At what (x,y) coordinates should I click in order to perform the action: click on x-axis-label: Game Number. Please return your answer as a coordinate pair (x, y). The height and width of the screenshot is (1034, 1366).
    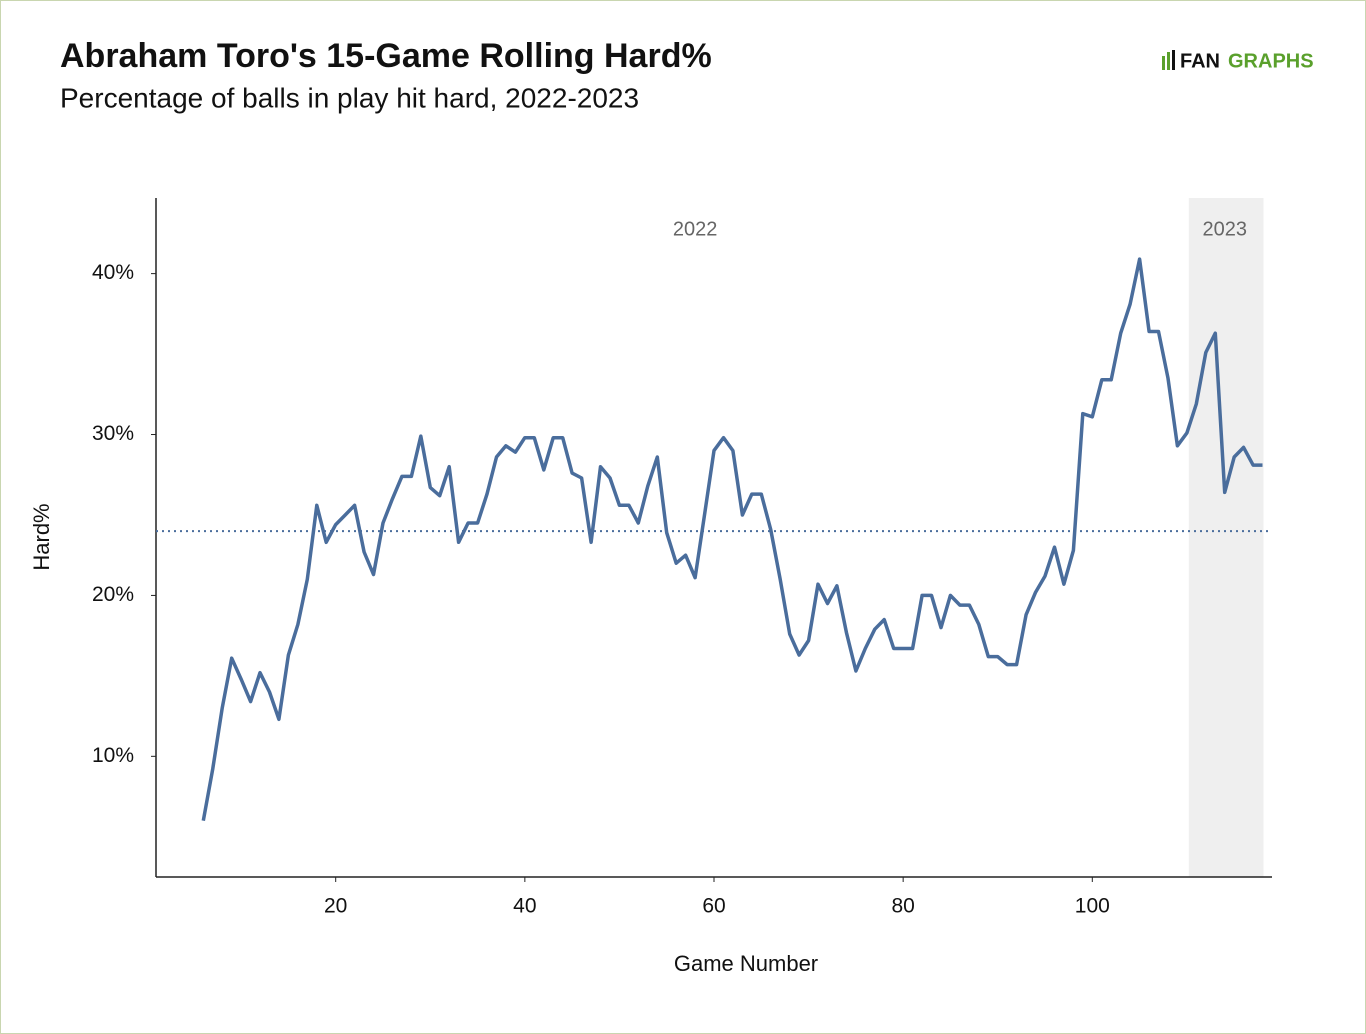
    Looking at the image, I should click on (746, 963).